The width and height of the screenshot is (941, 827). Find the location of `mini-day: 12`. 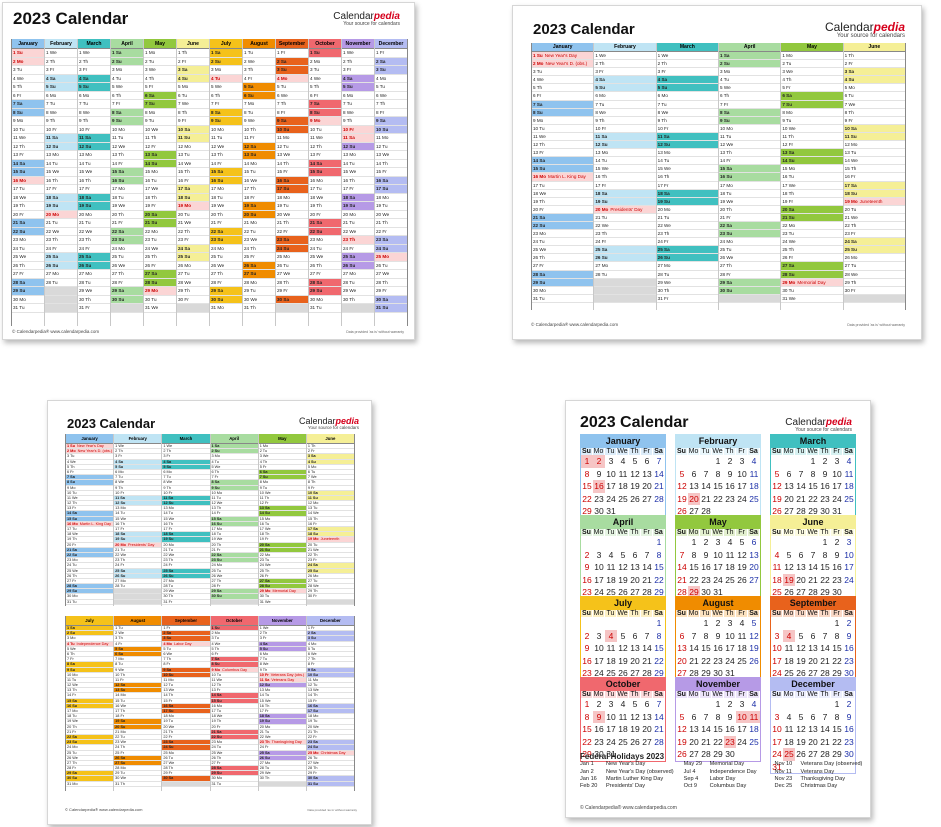

mini-day: 12 is located at coordinates (635, 473).